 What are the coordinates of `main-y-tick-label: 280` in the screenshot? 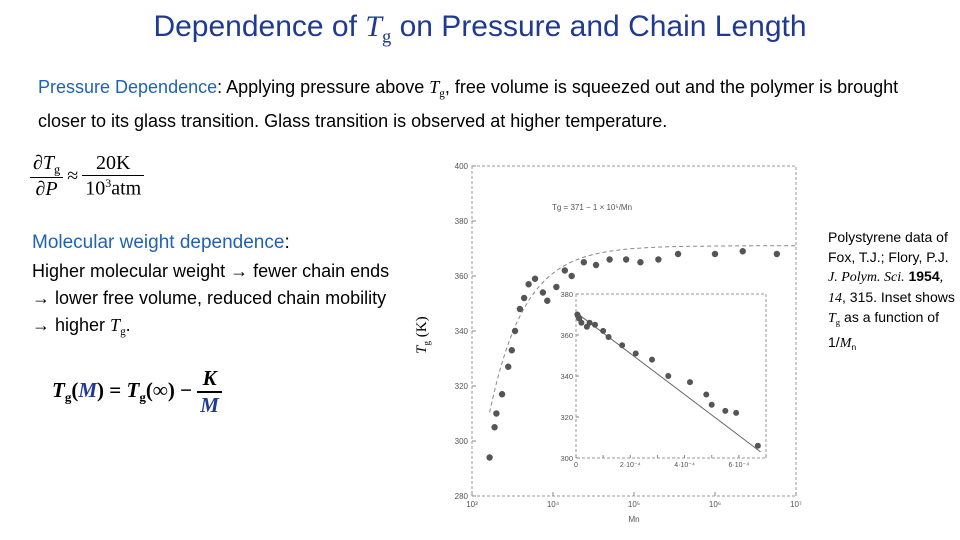 It's located at (462, 496).